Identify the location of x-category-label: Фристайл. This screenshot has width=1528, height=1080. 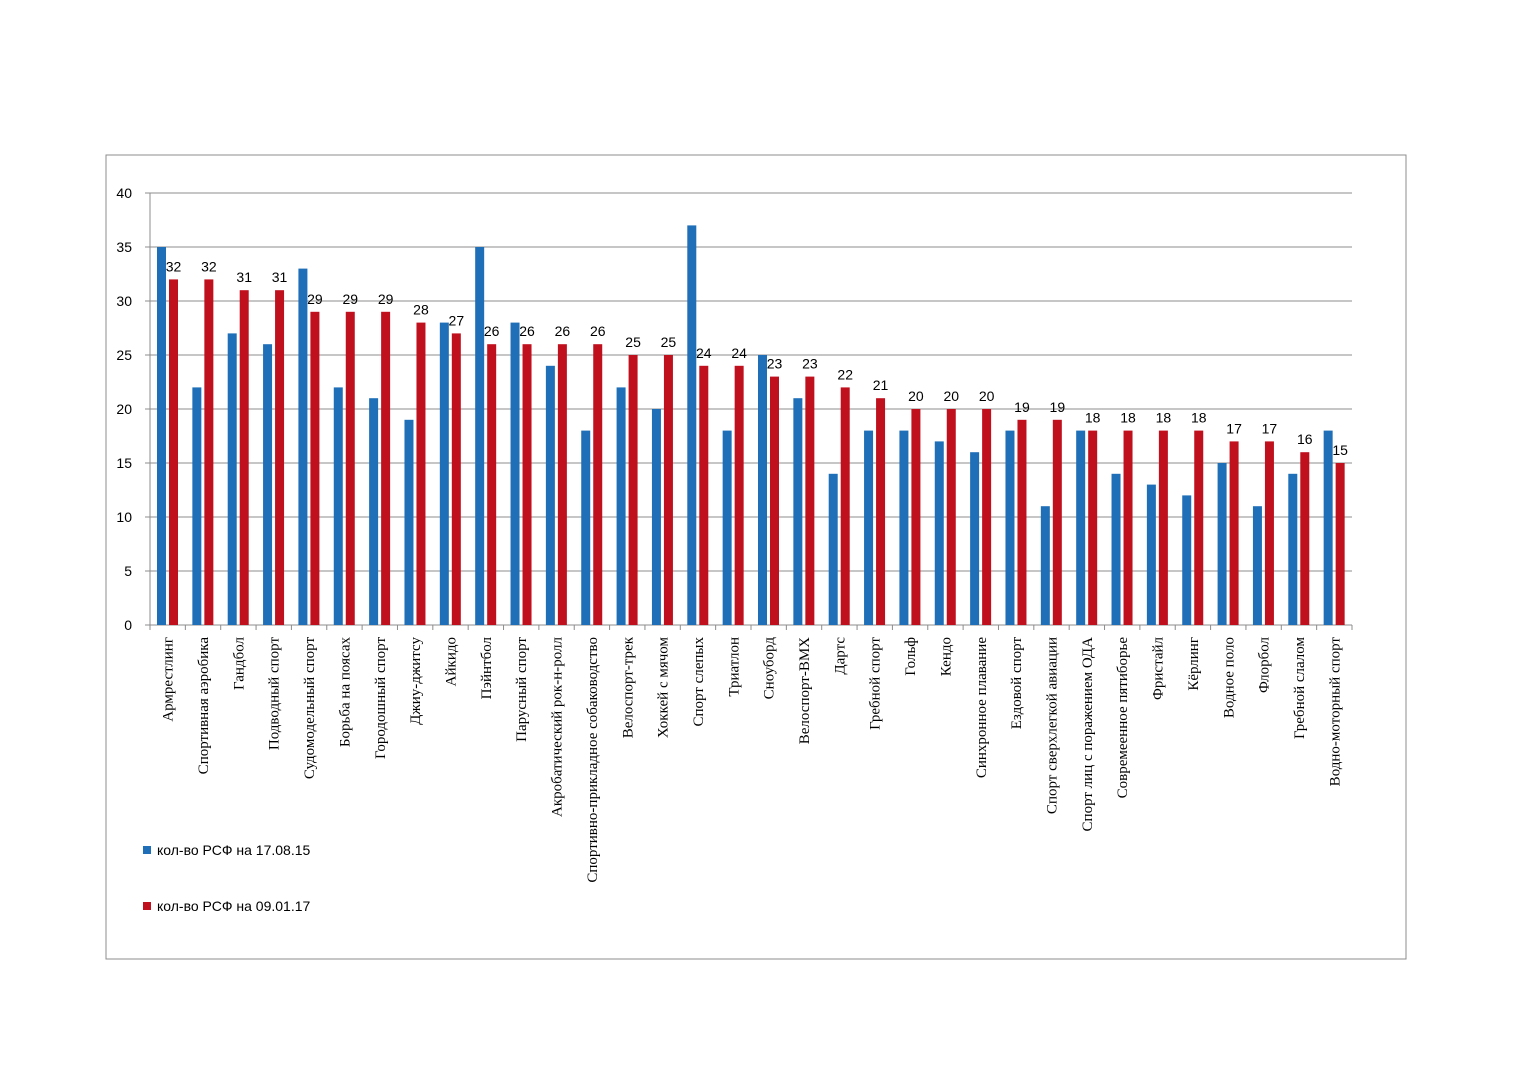
(1159, 667).